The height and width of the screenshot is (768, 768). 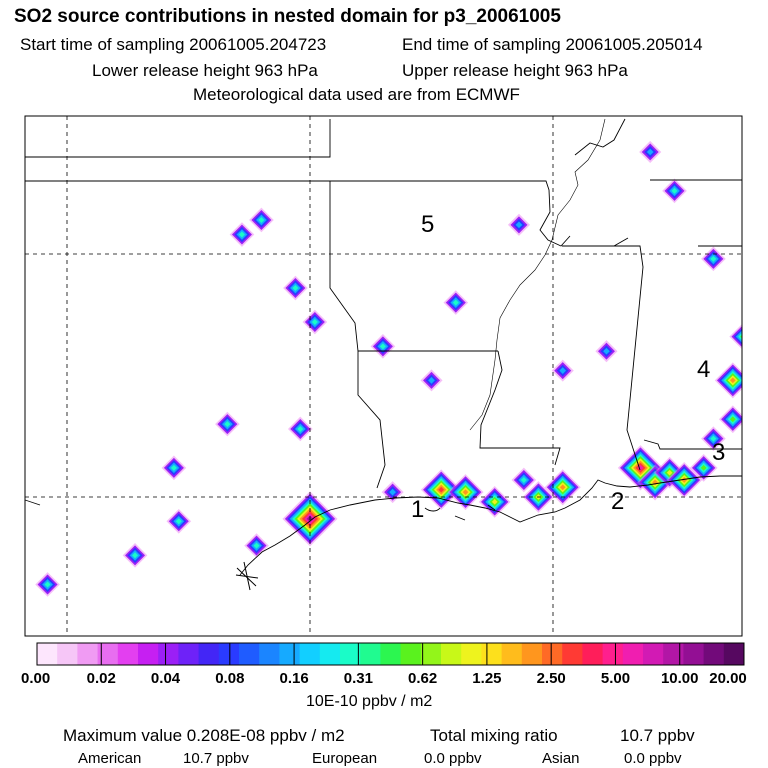 What do you see at coordinates (515, 70) in the screenshot?
I see `upper-release-label: Upper release height 963 hPa` at bounding box center [515, 70].